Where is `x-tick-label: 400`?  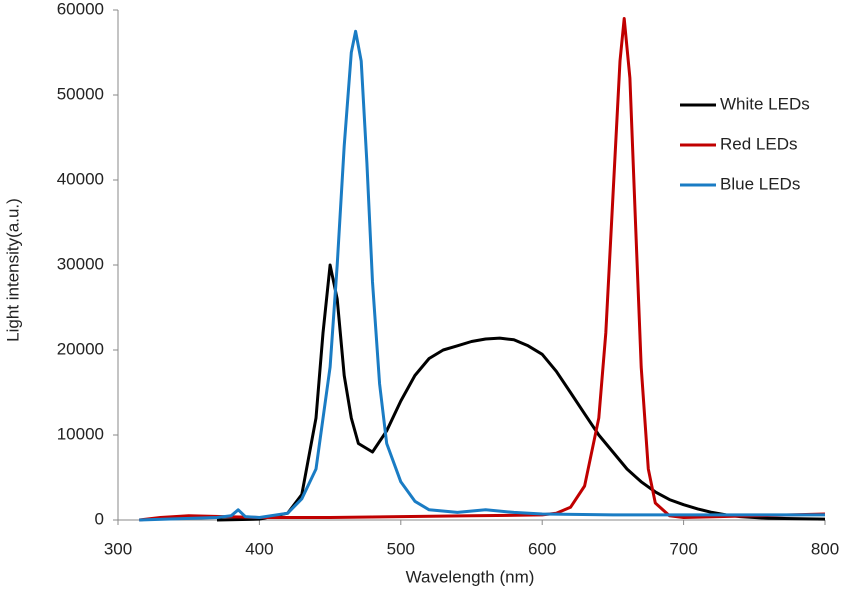
x-tick-label: 400 is located at coordinates (259, 548).